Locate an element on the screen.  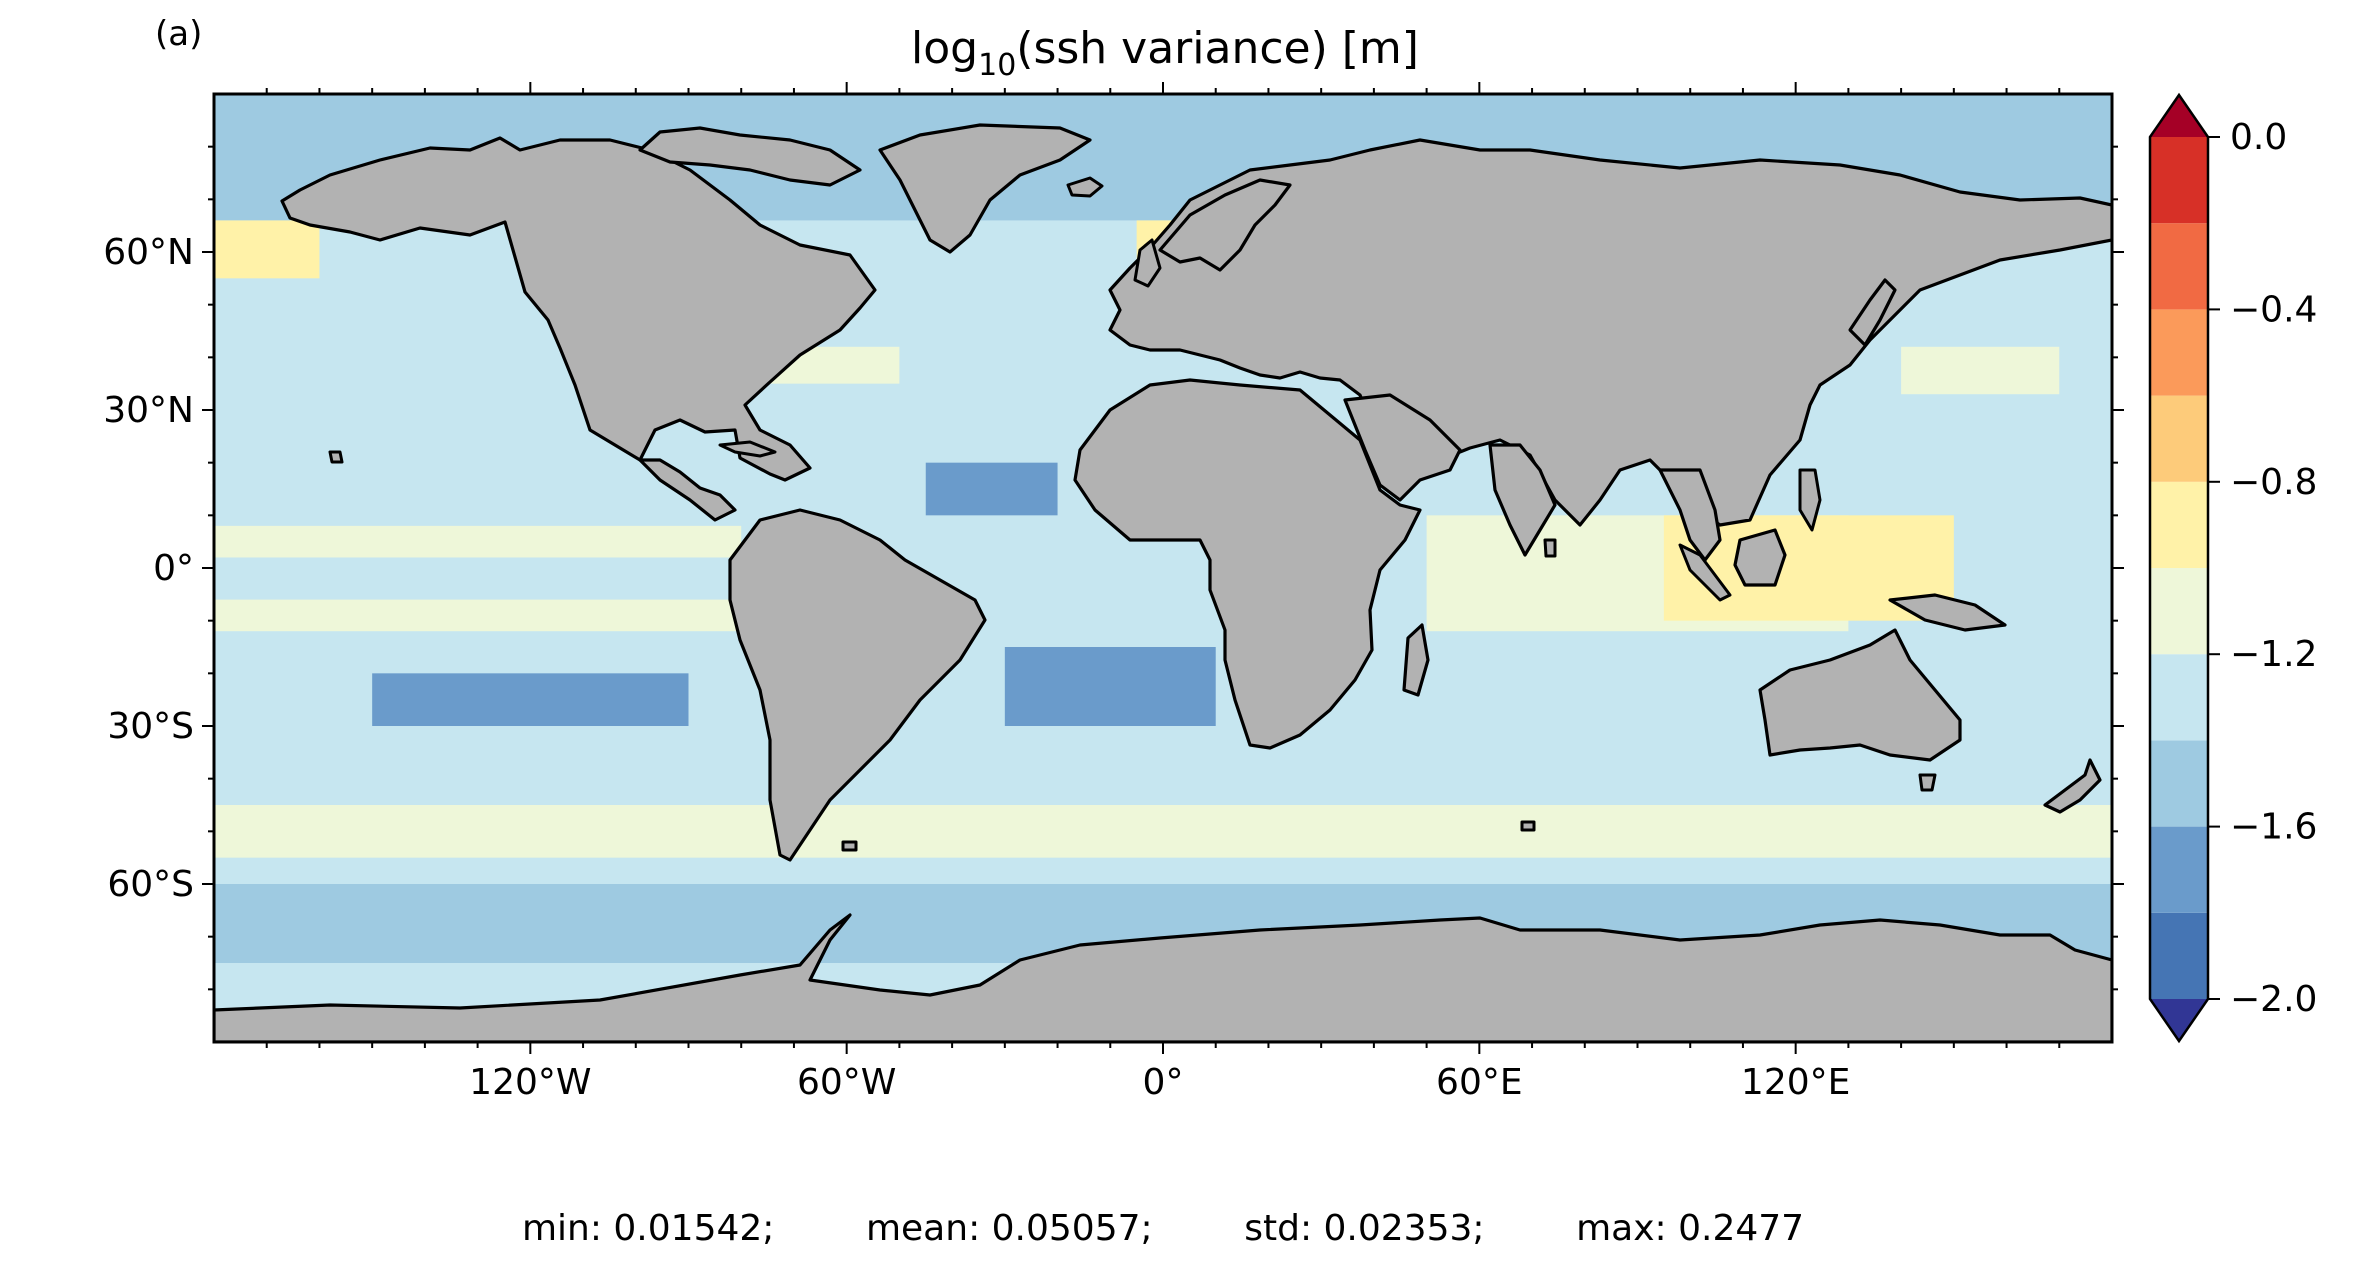
land-sri-lanka is located at coordinates (1550, 548).